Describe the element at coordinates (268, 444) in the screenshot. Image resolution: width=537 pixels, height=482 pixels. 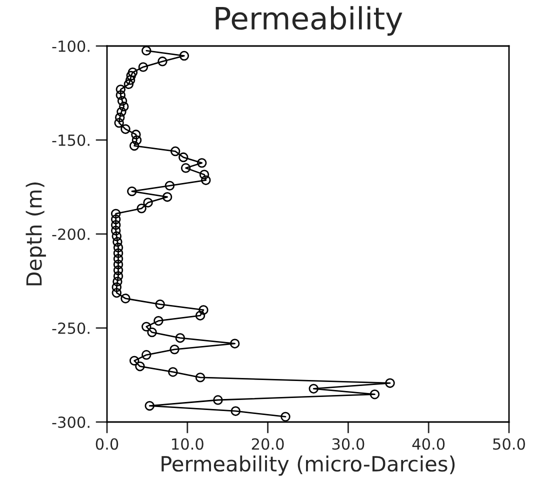
I see `x-tick-label: 20.0` at that location.